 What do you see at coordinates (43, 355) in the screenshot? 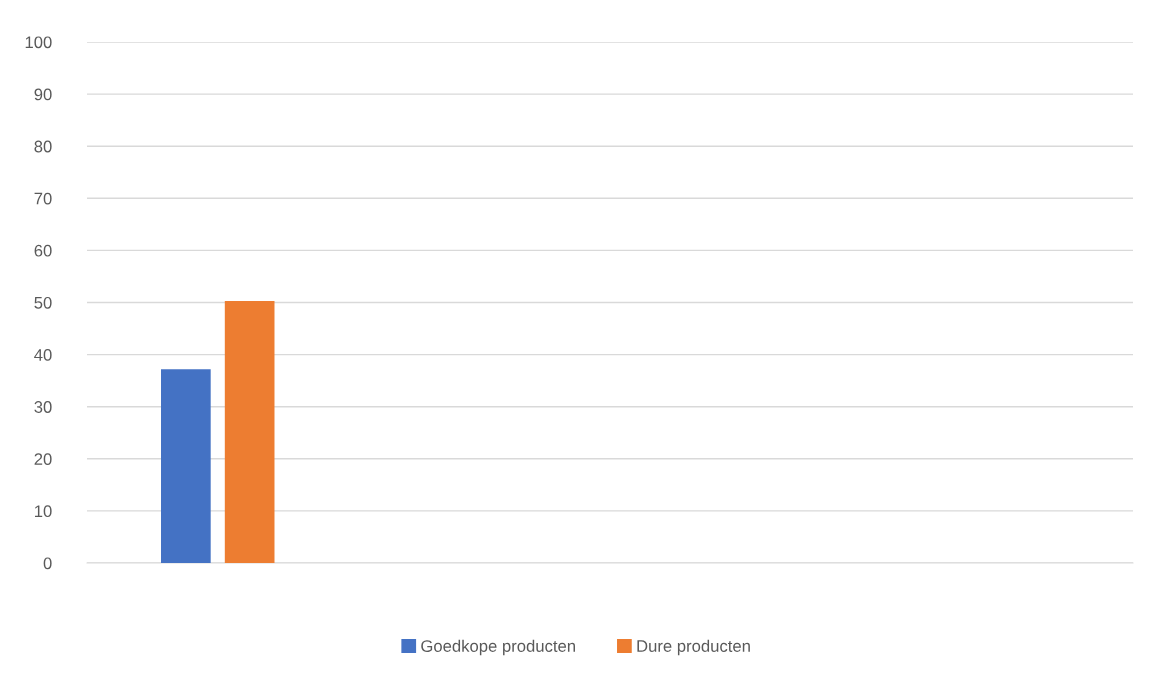
I see `y-tick-label: 40` at bounding box center [43, 355].